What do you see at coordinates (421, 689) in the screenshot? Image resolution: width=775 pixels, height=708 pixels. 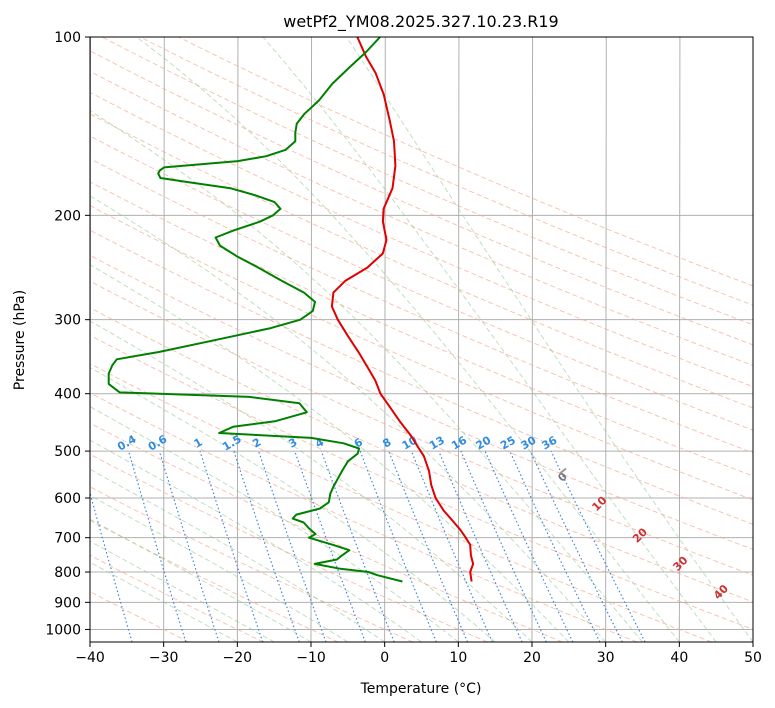 I see `x-axis-label: Temperature (°C)` at bounding box center [421, 689].